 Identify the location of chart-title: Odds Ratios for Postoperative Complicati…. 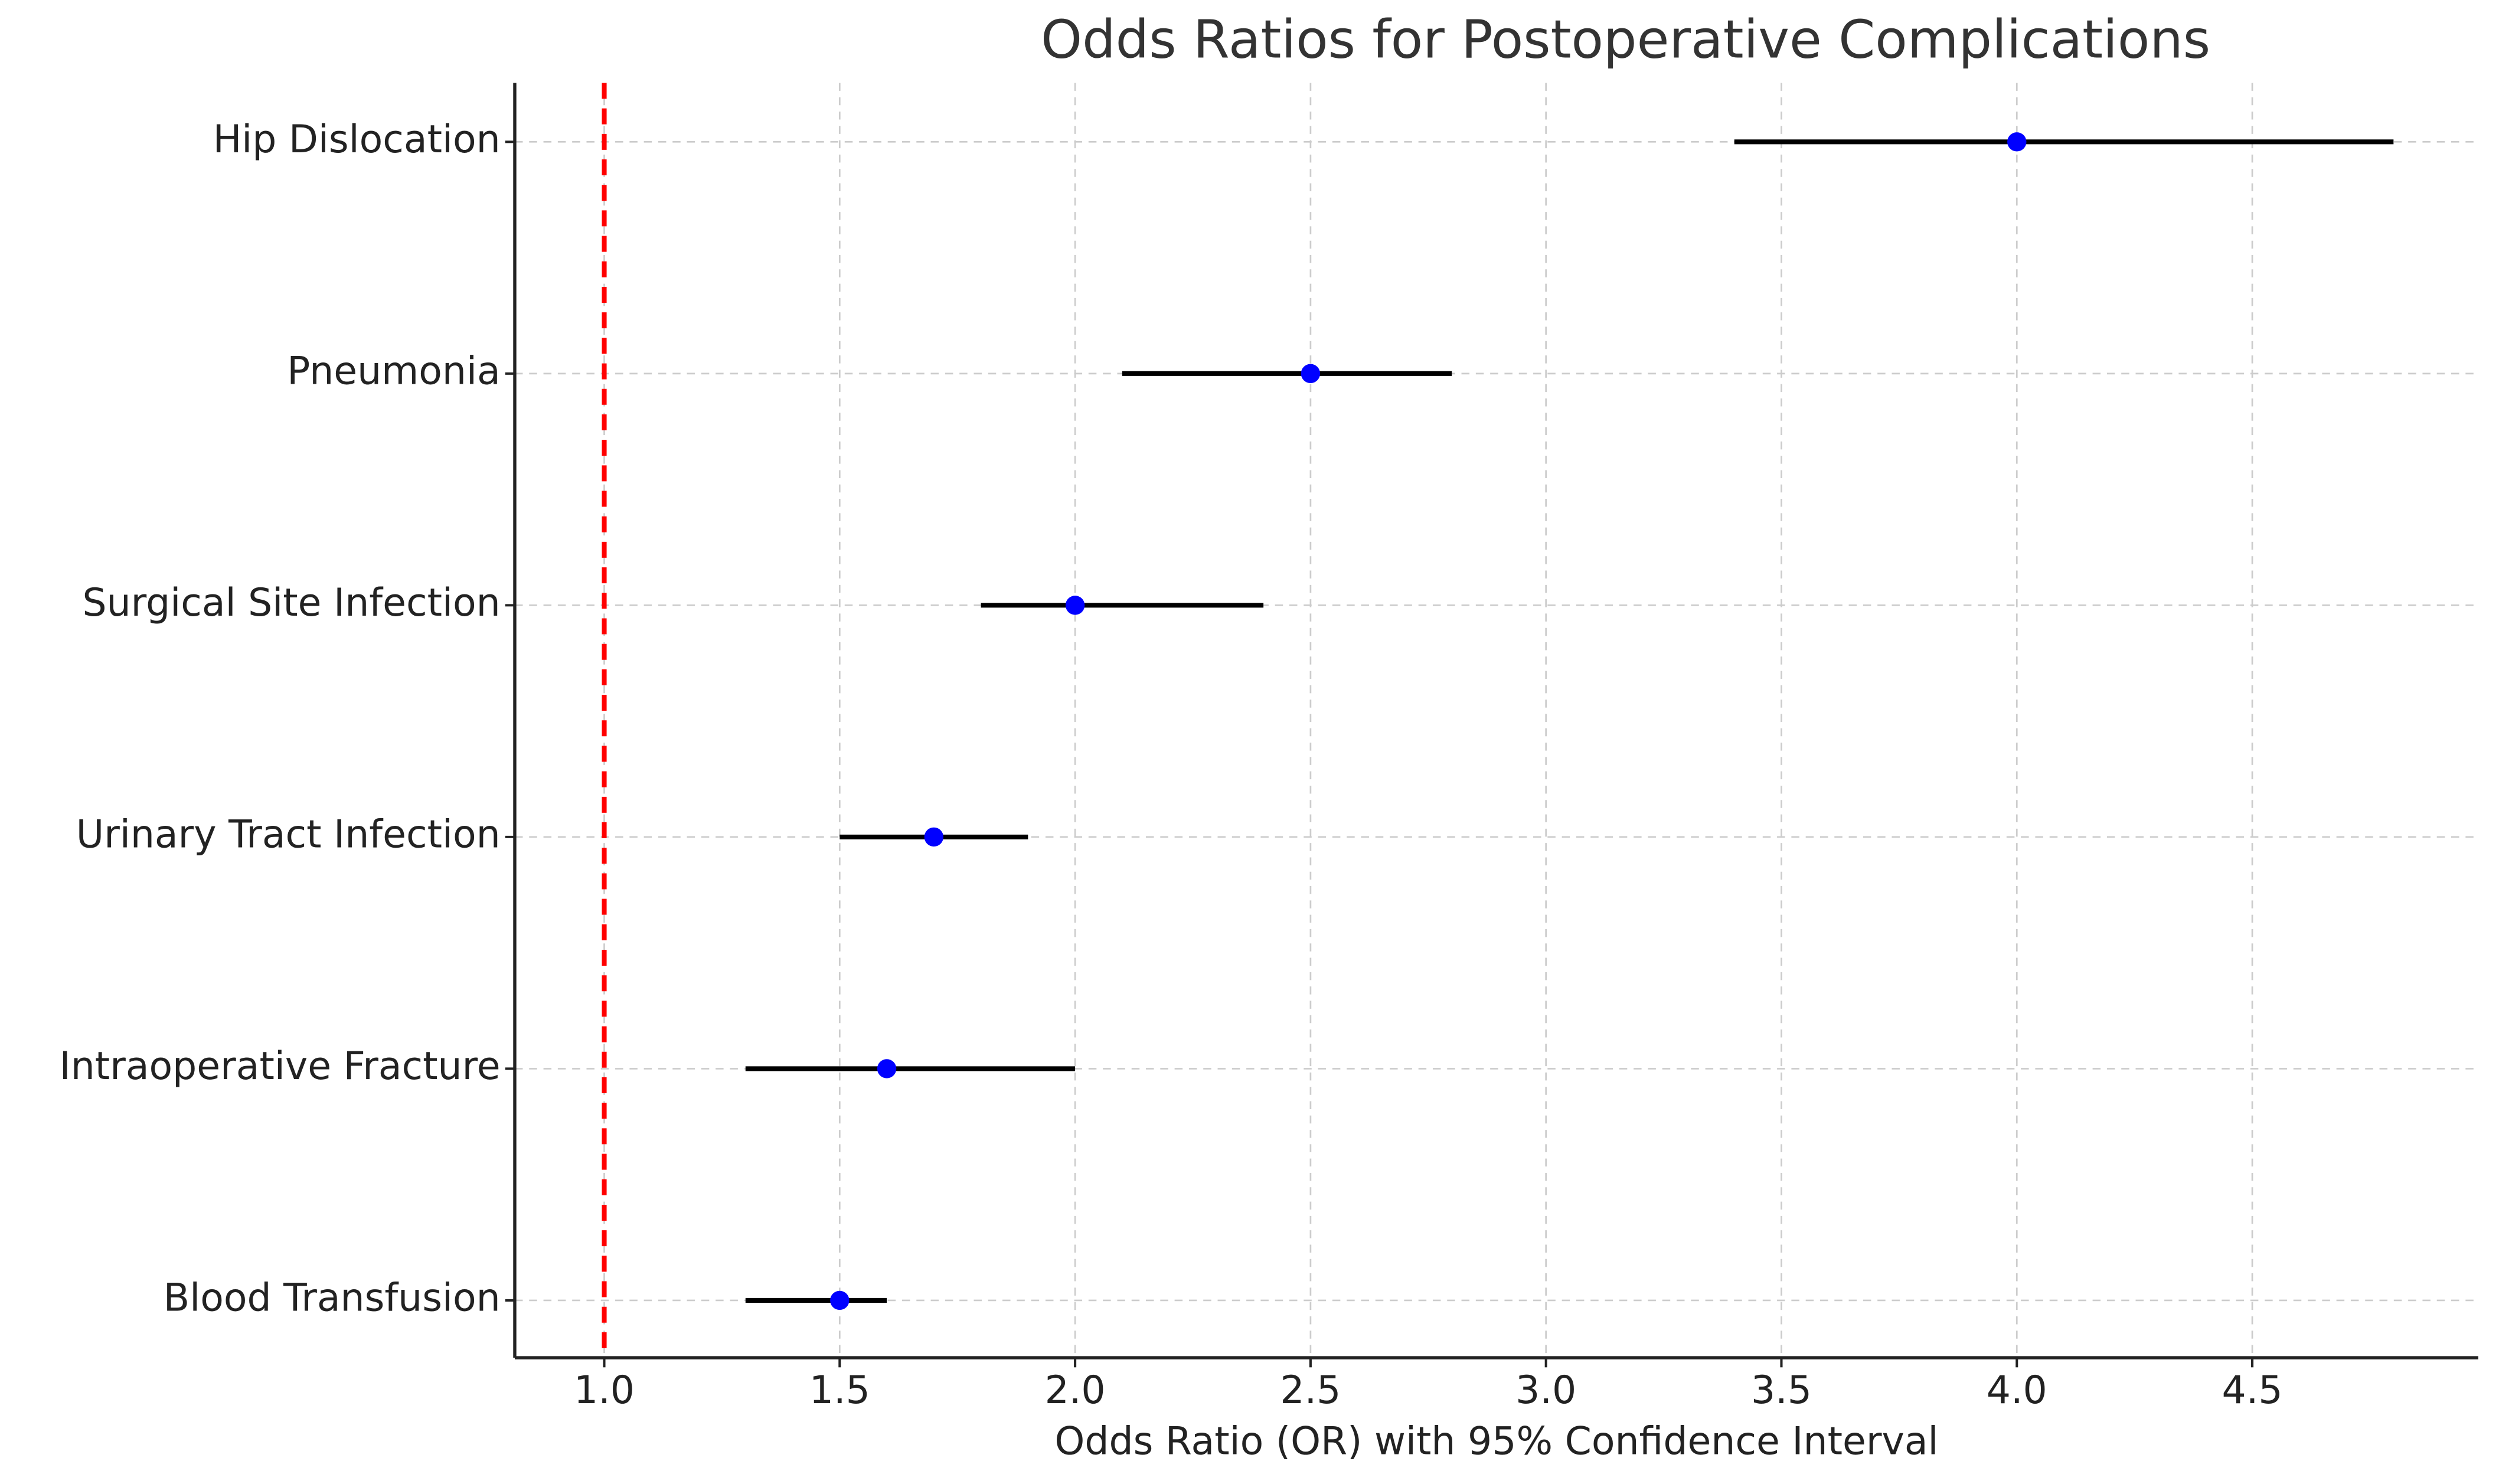
(1626, 40).